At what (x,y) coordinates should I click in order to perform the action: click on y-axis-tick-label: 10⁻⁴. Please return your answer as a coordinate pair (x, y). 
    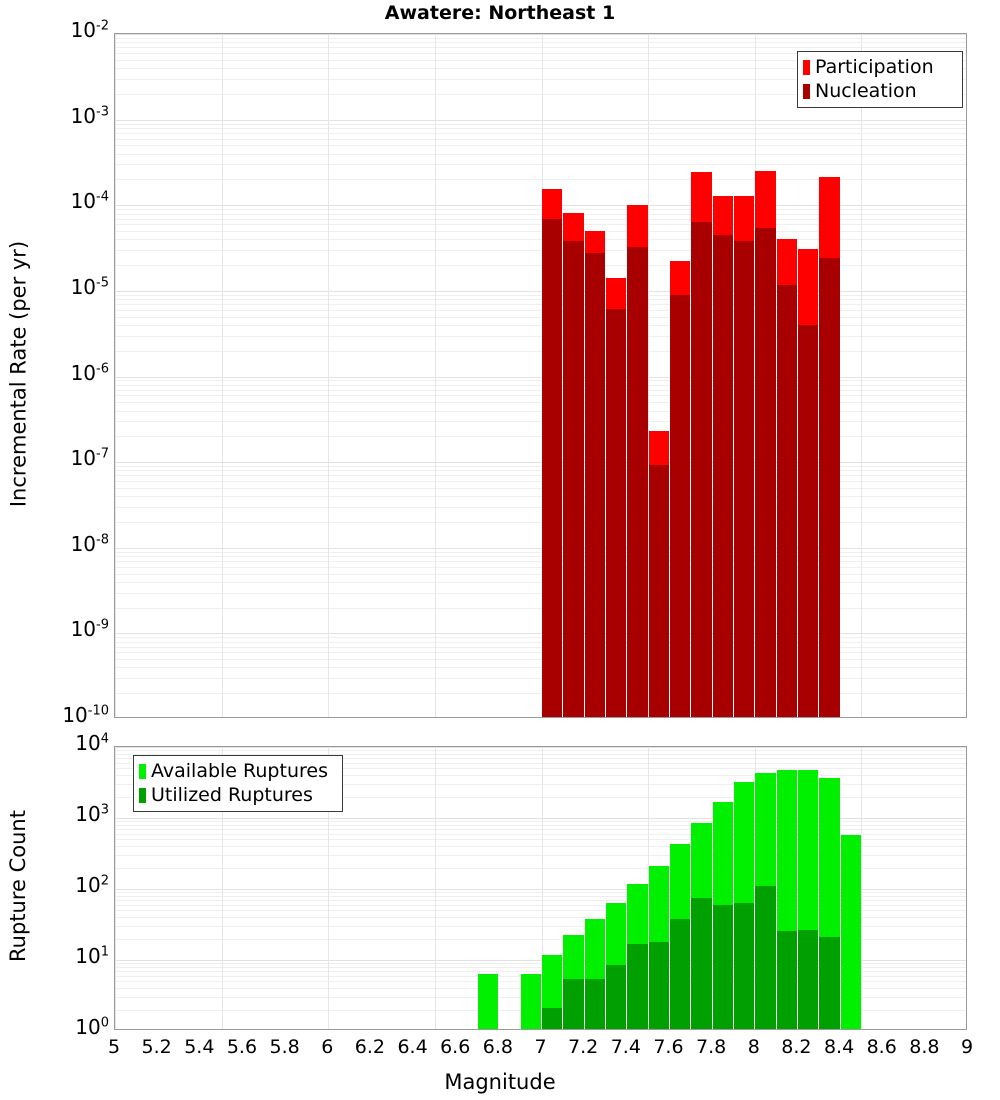
    Looking at the image, I should click on (89, 201).